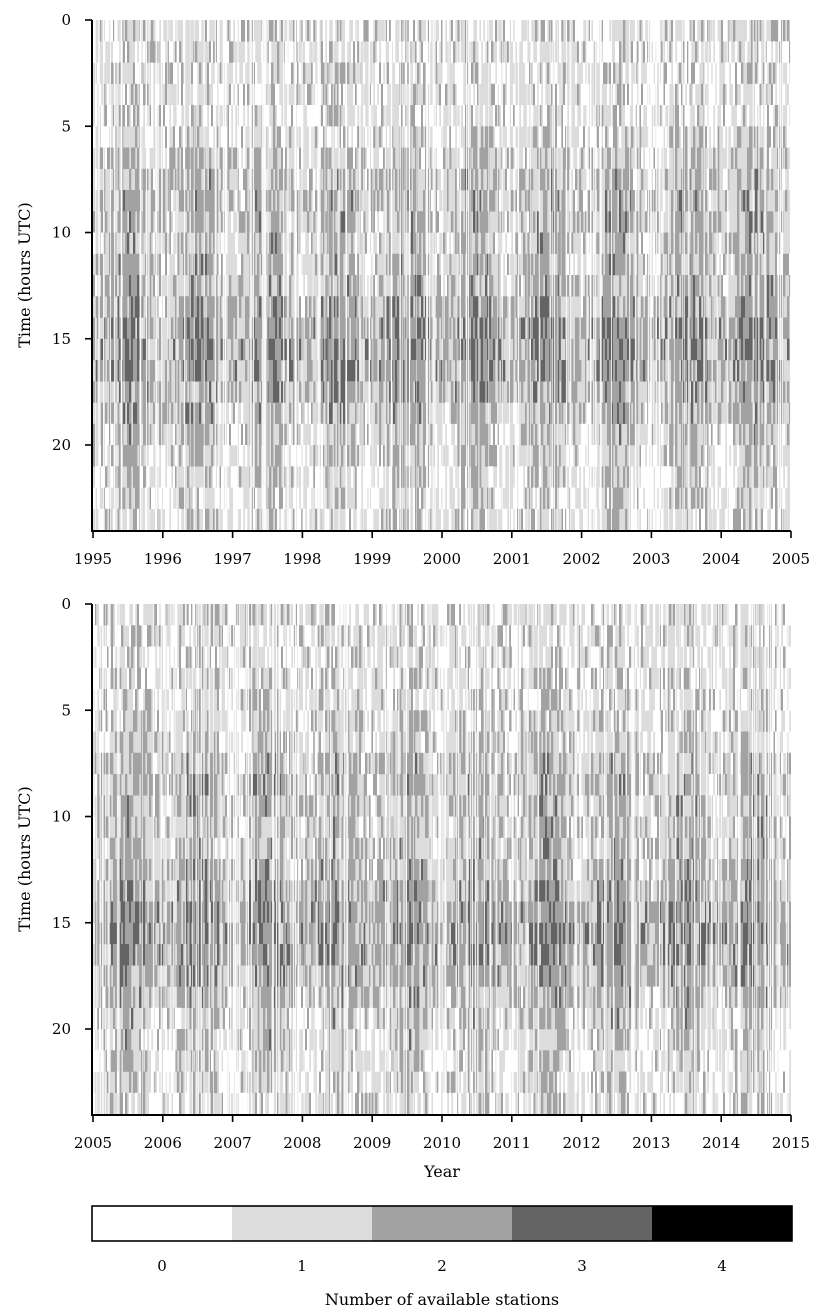 The height and width of the screenshot is (1311, 816). What do you see at coordinates (651, 559) in the screenshot?
I see `x-tick-label: 2003` at bounding box center [651, 559].